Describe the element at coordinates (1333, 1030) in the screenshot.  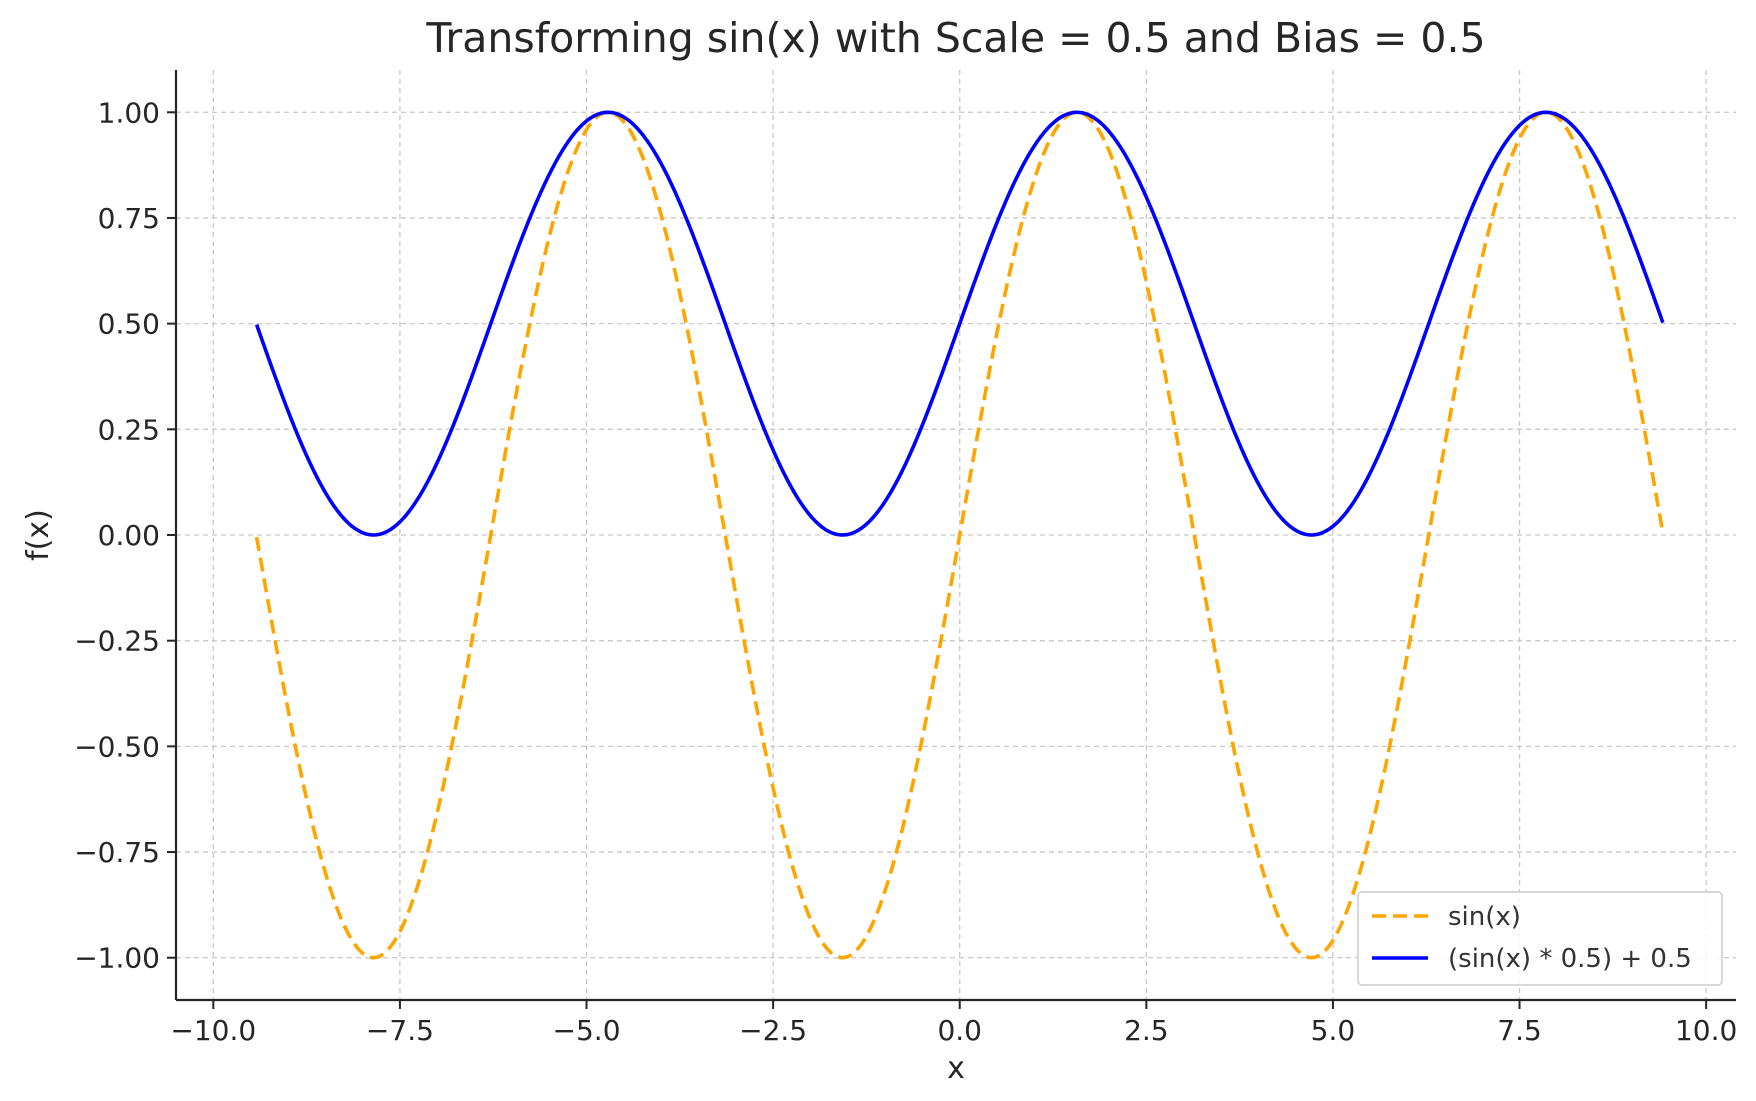
I see `x-tick-label: 5.0` at that location.